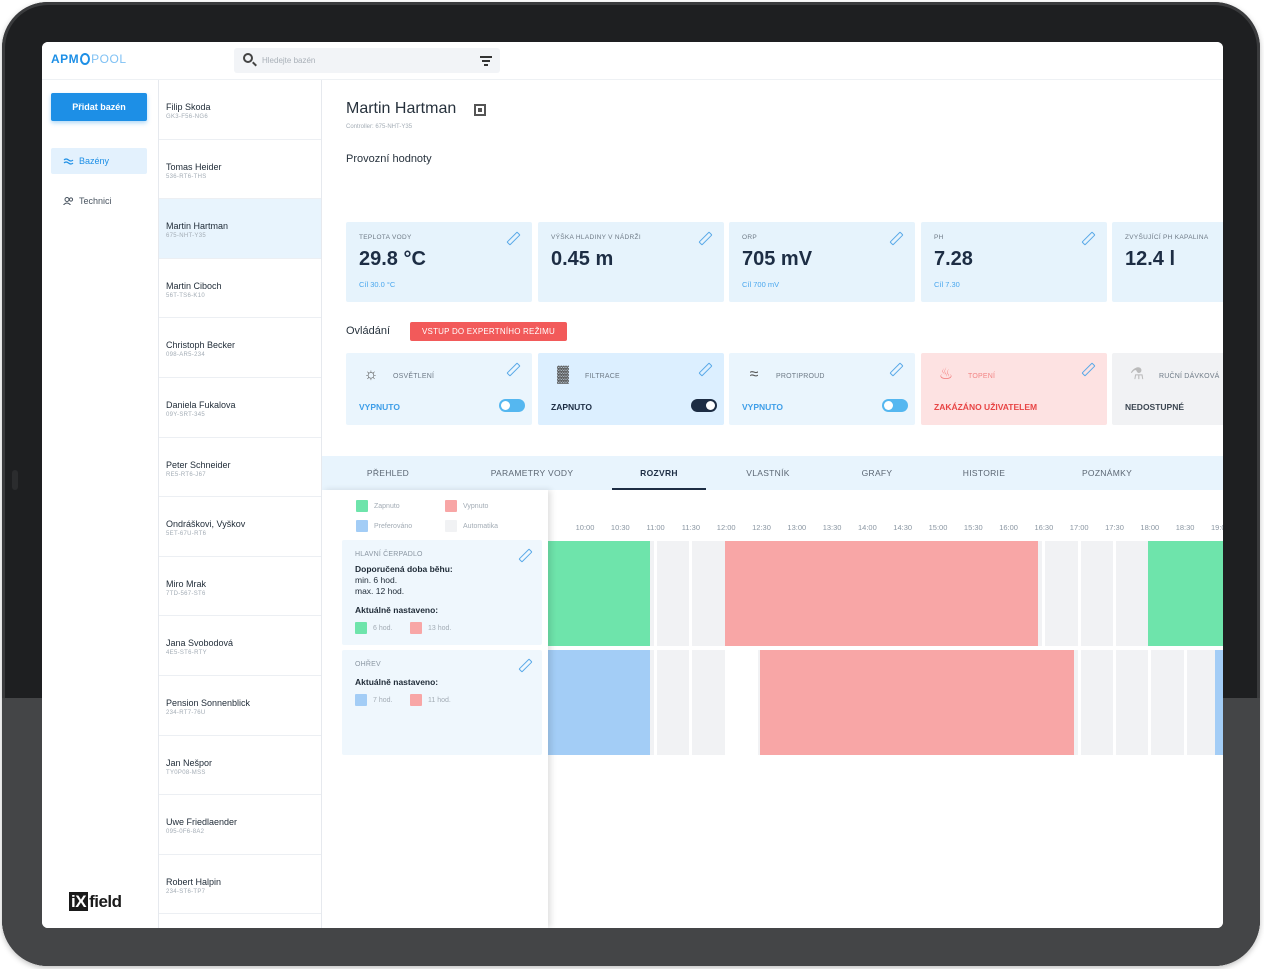  I want to click on pool-list-item: Robert Halpin 234-ST6-TP7, so click(240, 885).